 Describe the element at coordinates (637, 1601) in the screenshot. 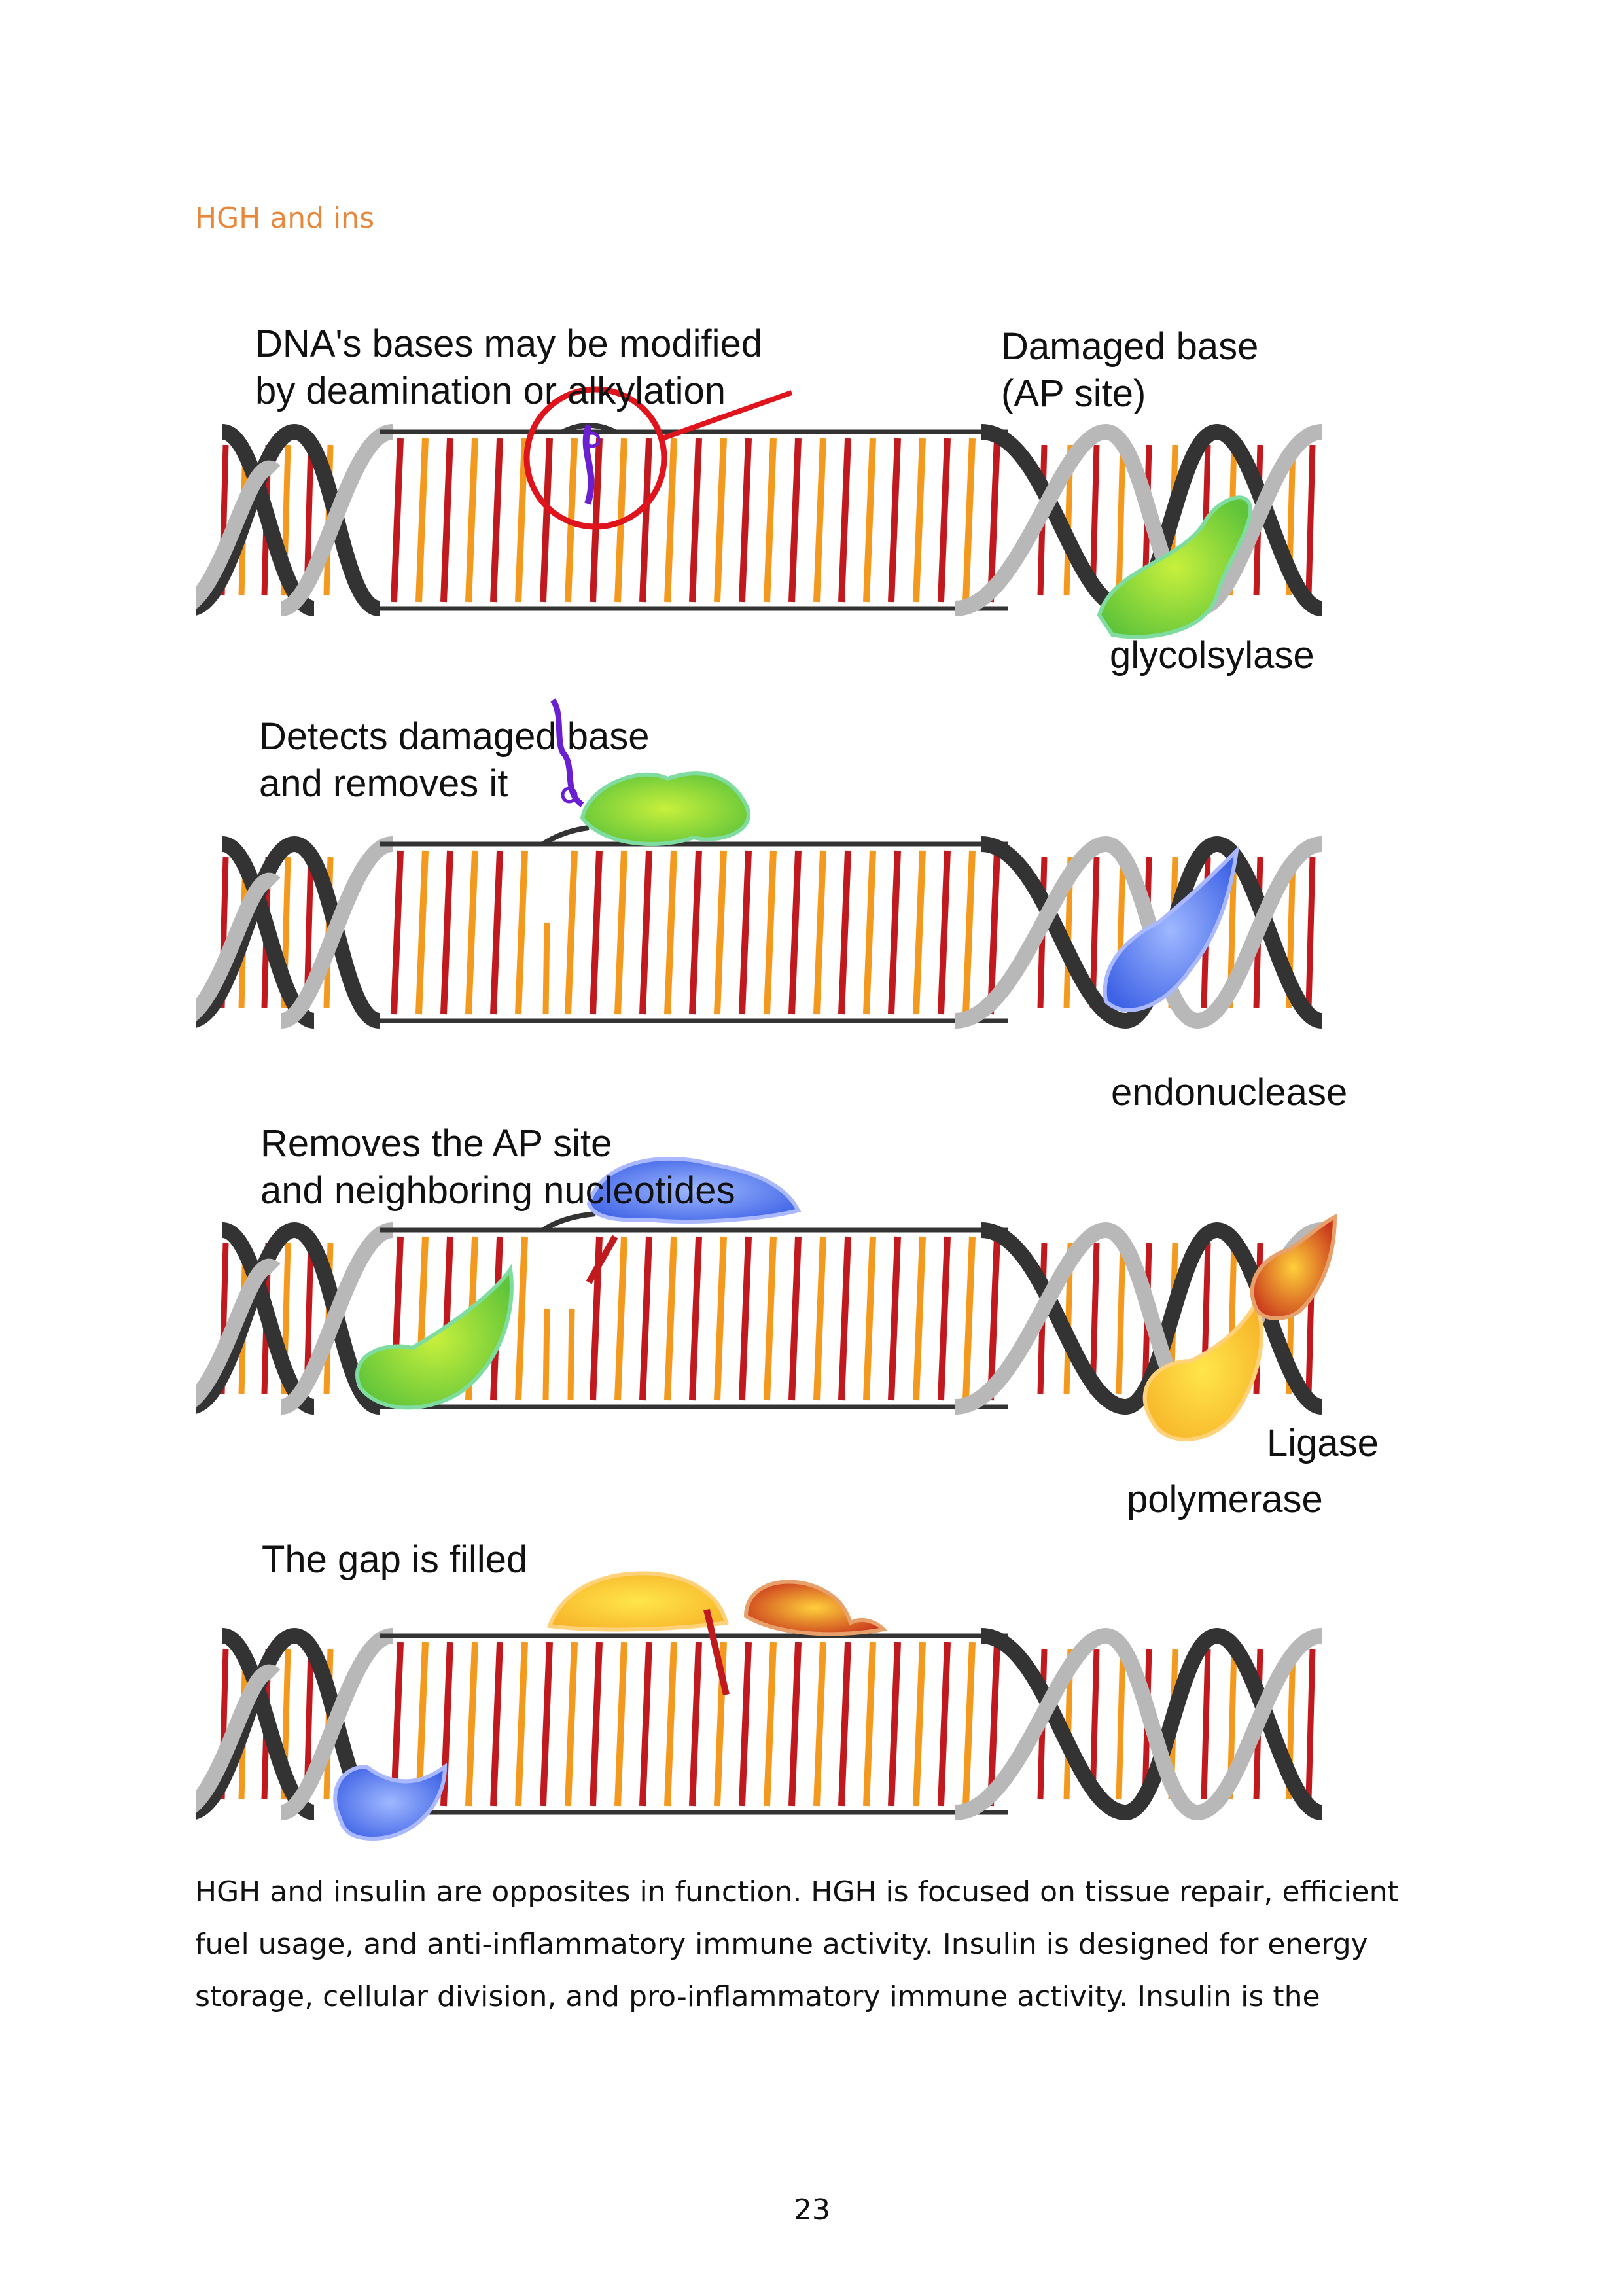

I see `polymerase-enzyme` at that location.